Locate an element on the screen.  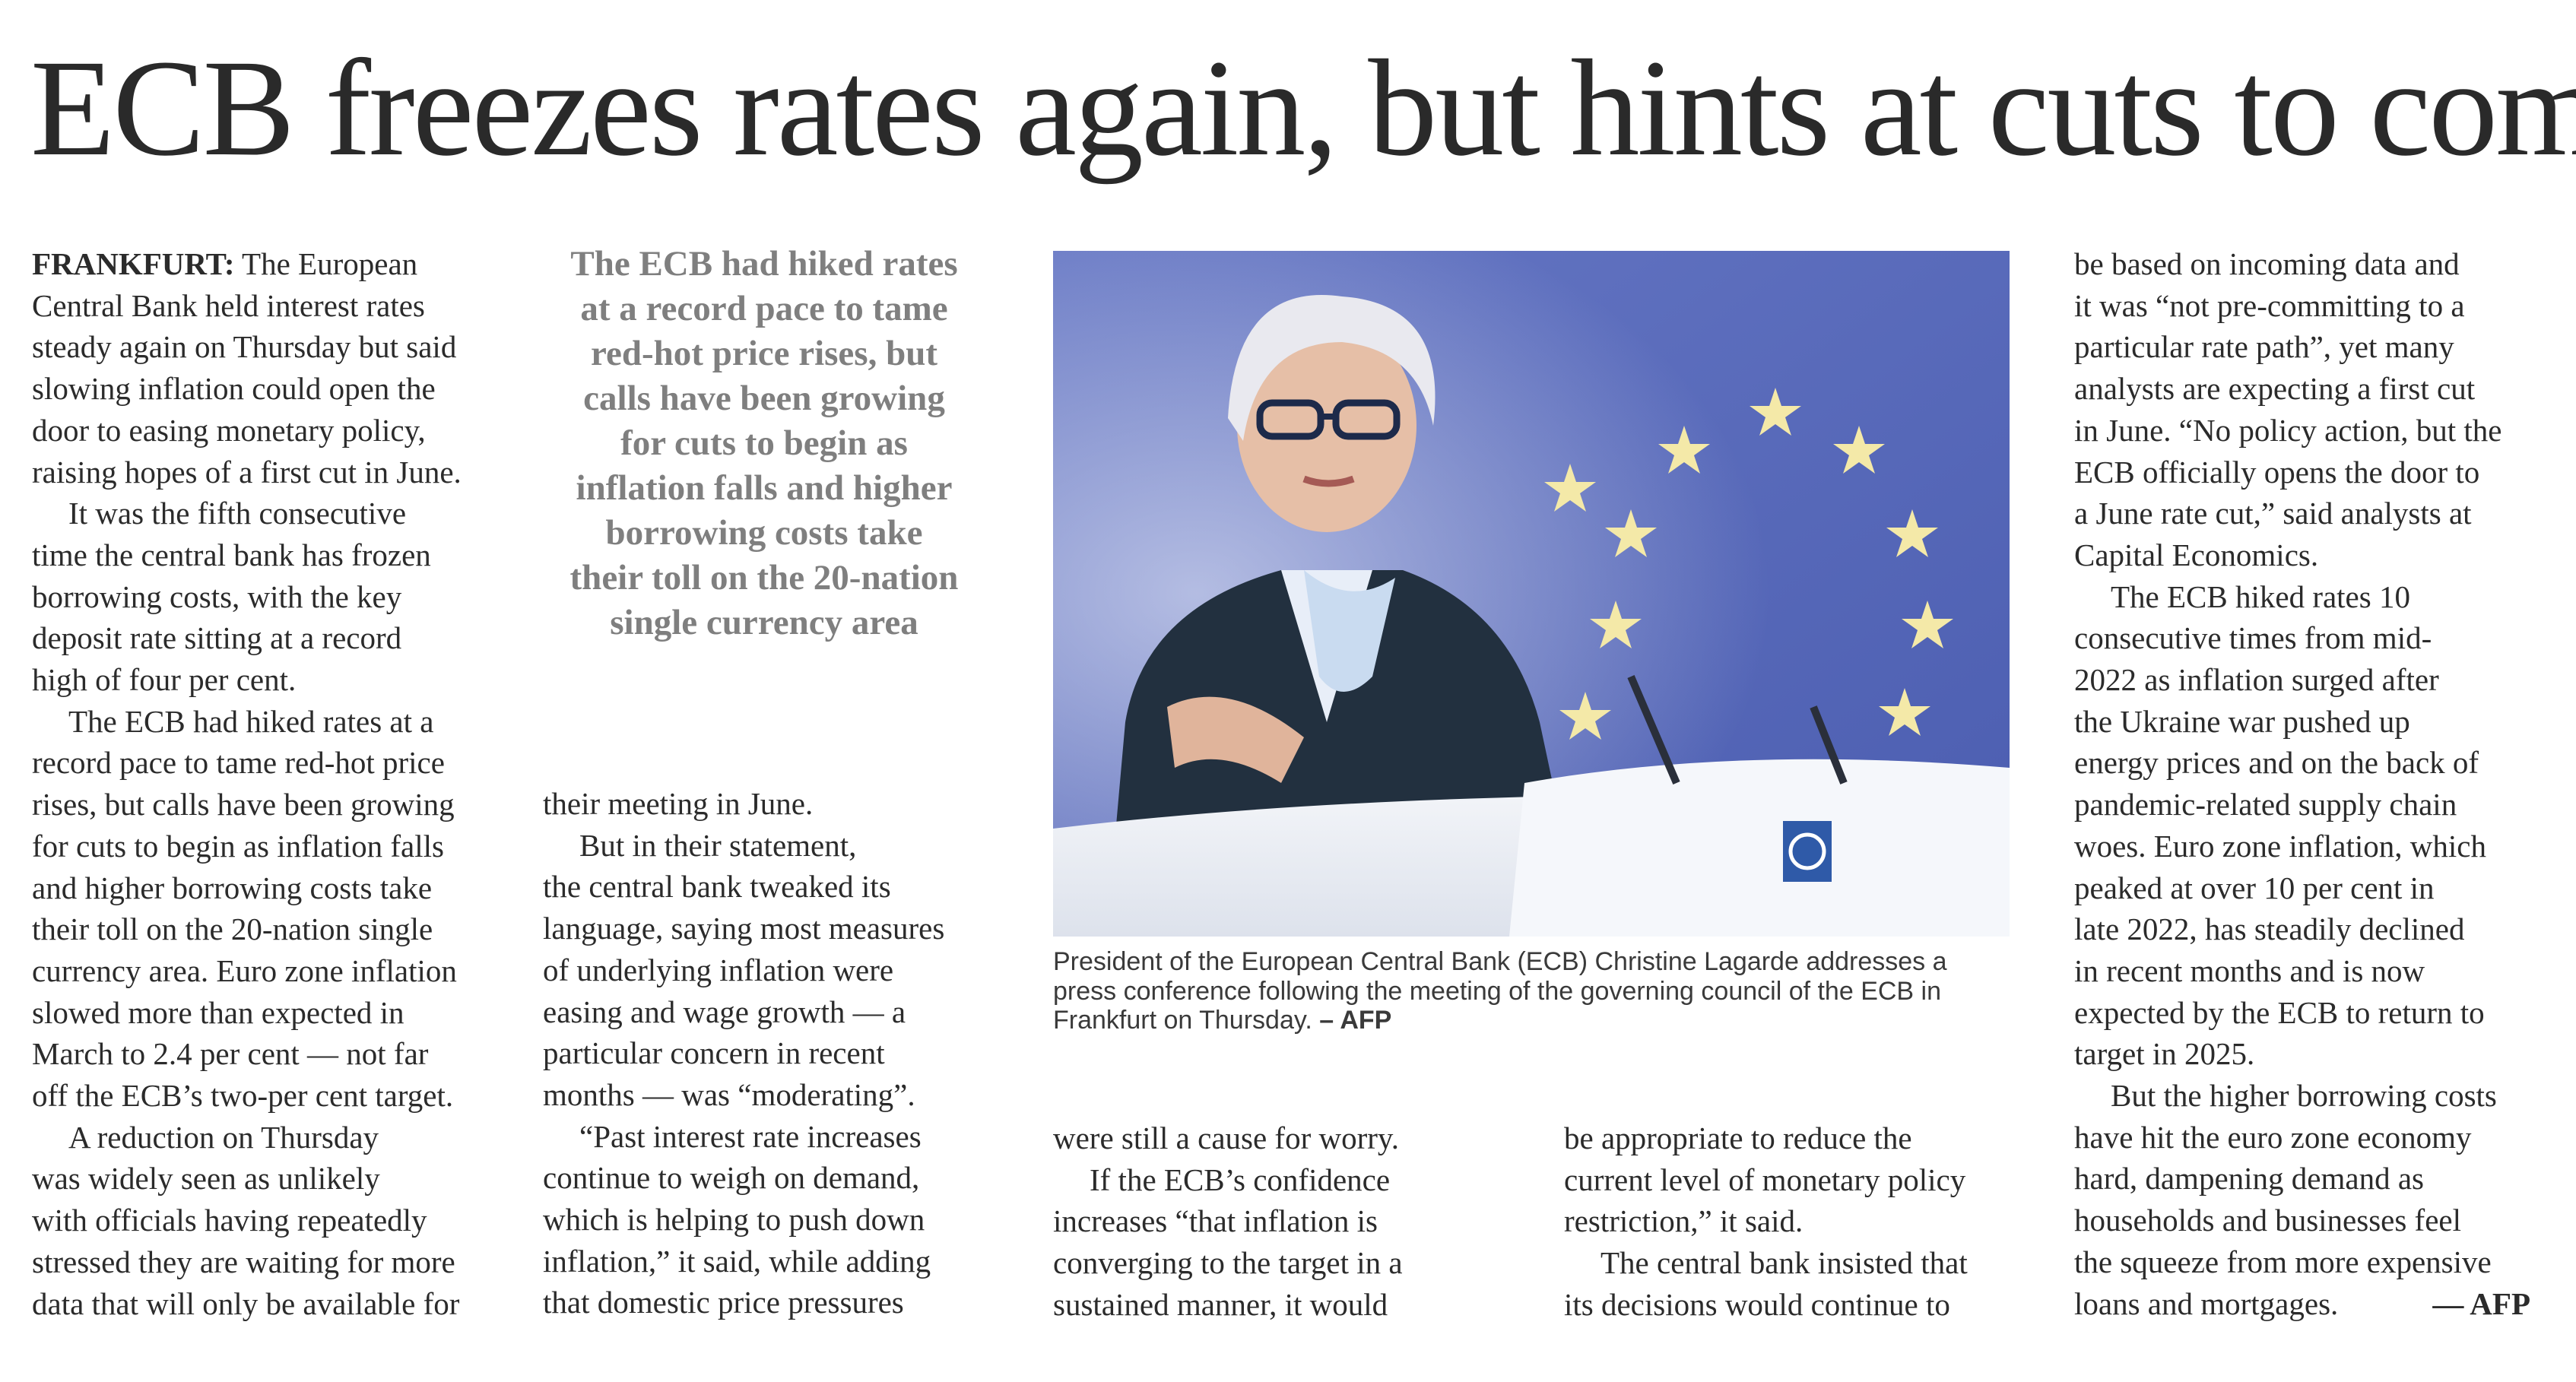
text-line: woes. Euro zone inflation, which is located at coordinates (2280, 846).